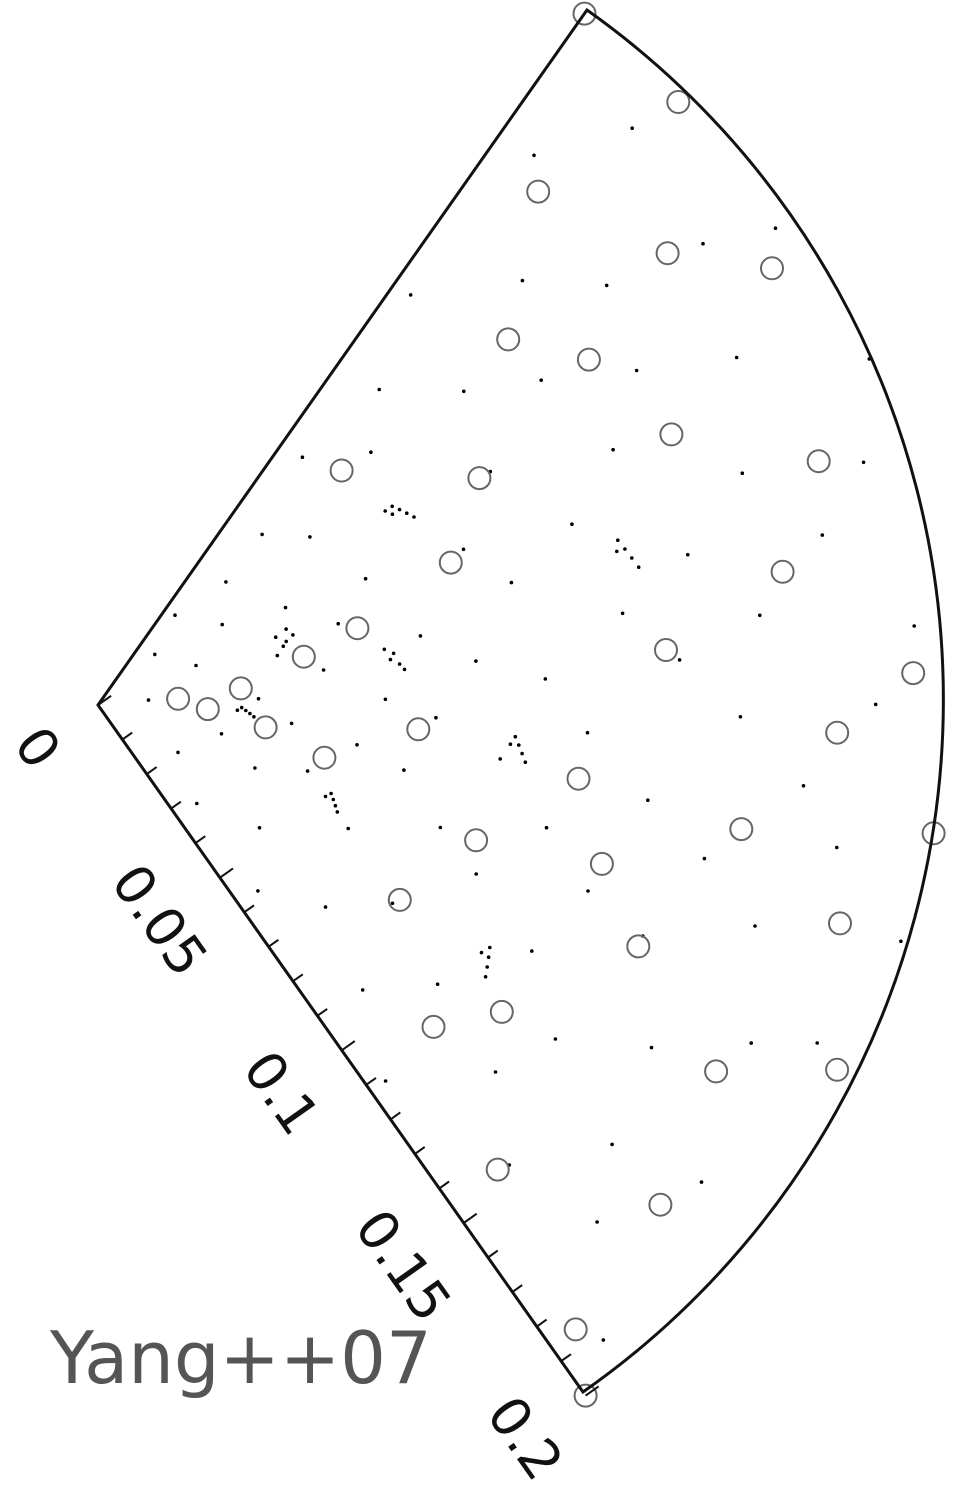  What do you see at coordinates (37, 748) in the screenshot?
I see `tick-label: 0` at bounding box center [37, 748].